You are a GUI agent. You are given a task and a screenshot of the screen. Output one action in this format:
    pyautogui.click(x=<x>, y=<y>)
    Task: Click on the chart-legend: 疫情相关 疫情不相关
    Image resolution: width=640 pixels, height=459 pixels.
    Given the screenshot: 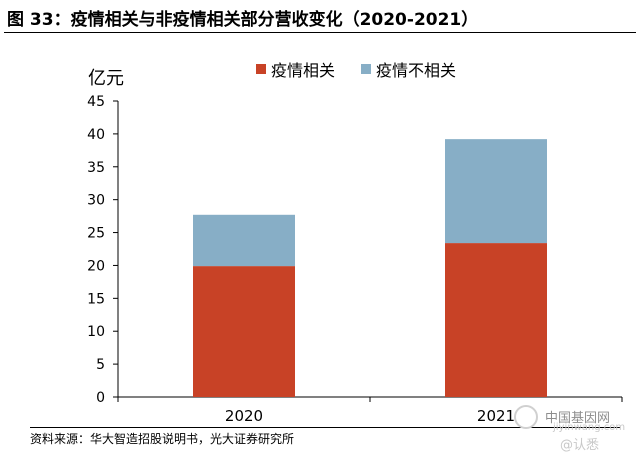 What is the action you would take?
    pyautogui.click(x=356, y=69)
    